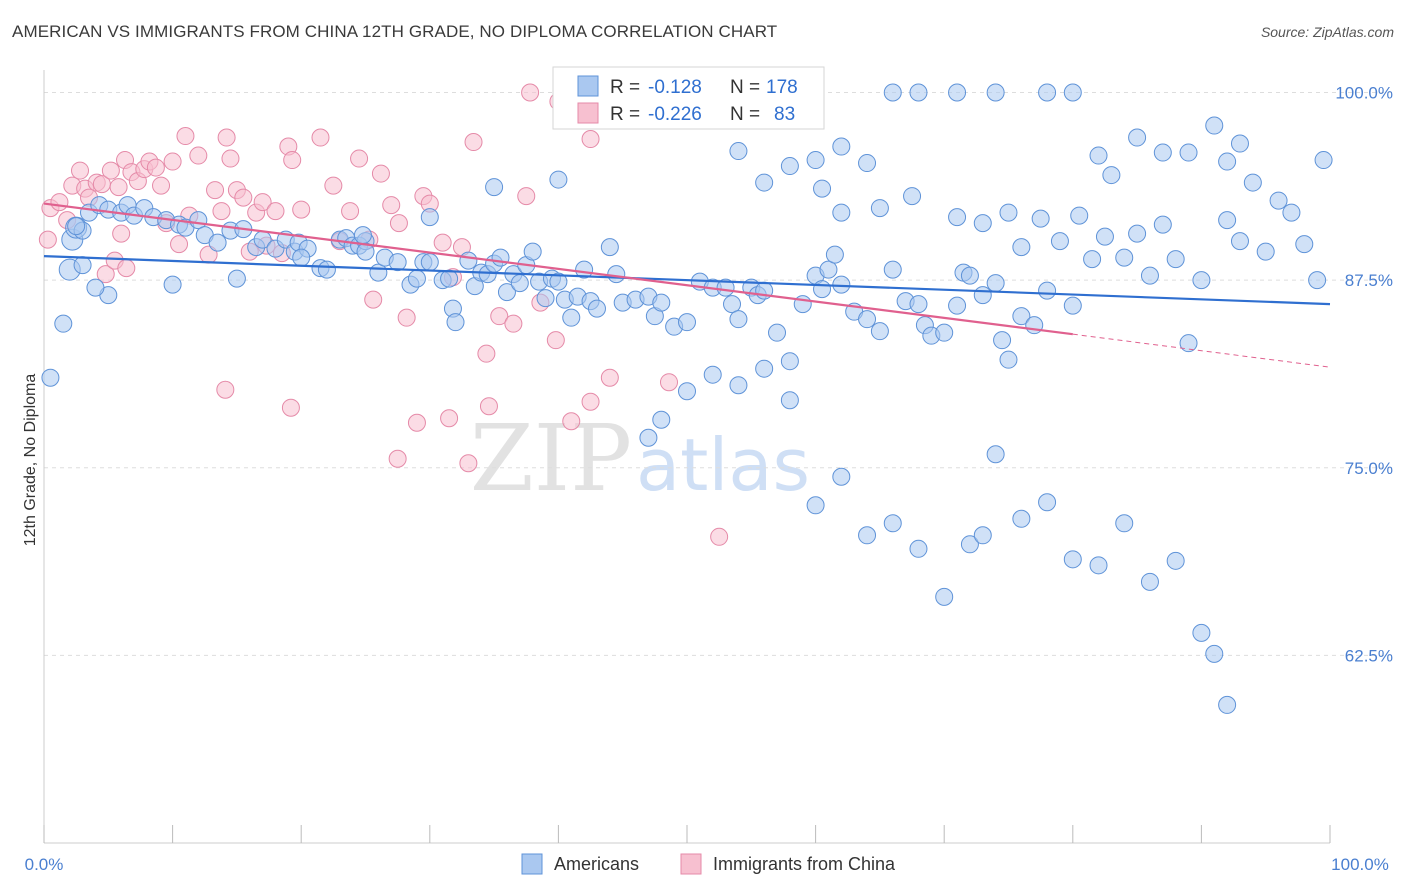 This screenshot has width=1406, height=892. I want to click on y-tick-label: 75.0%, so click(1369, 468).